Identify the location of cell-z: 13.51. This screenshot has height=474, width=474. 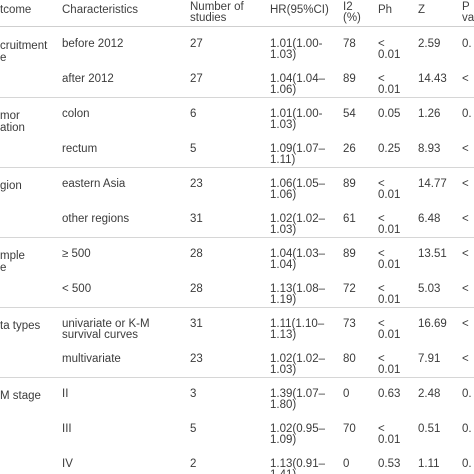
(432, 254).